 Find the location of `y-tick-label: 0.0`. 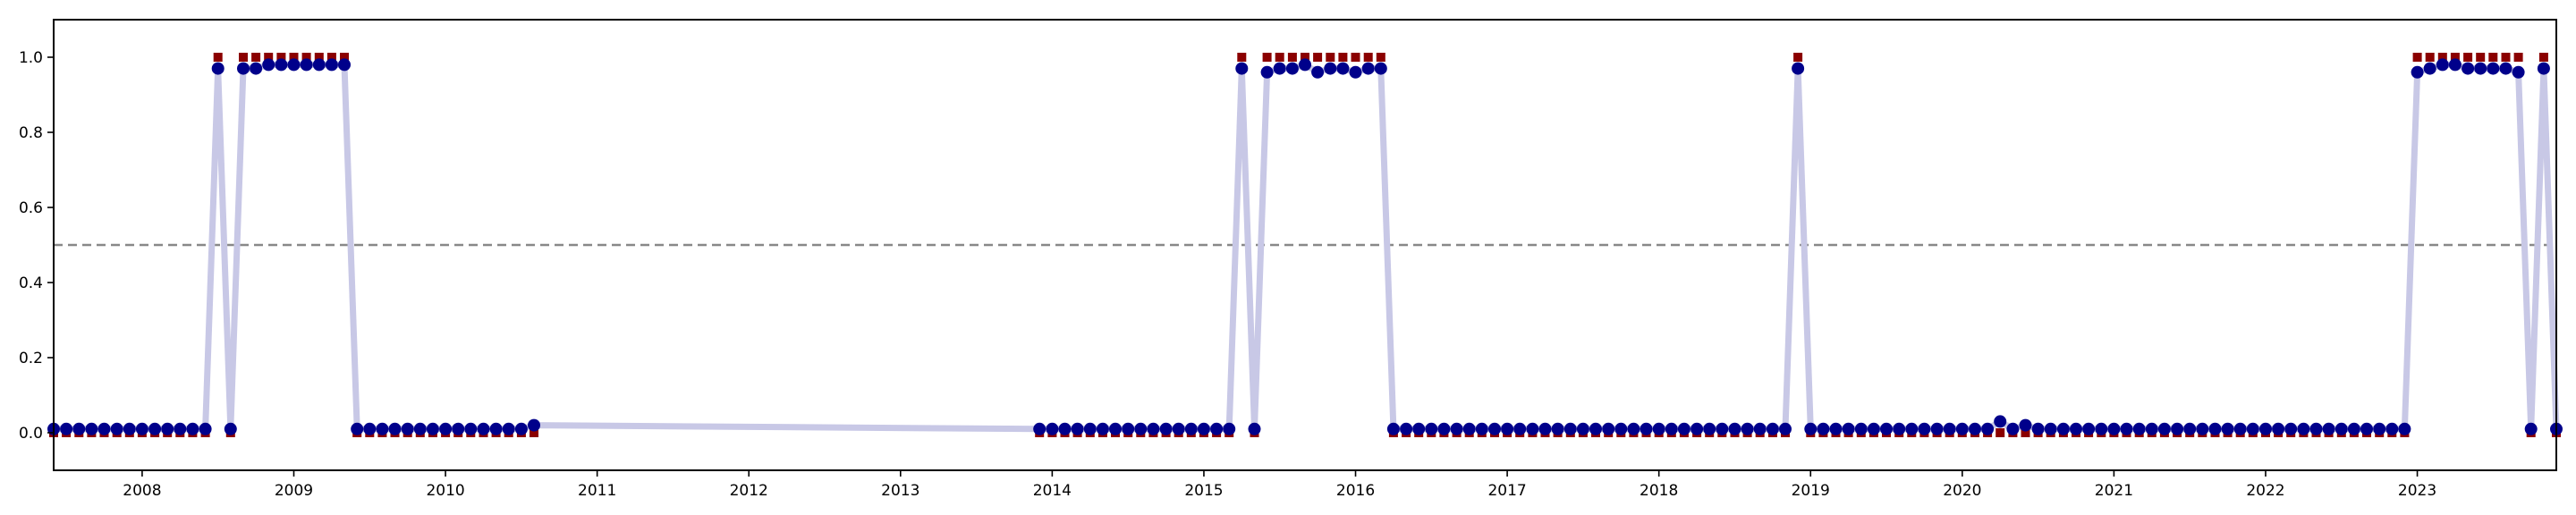

y-tick-label: 0.0 is located at coordinates (31, 434).